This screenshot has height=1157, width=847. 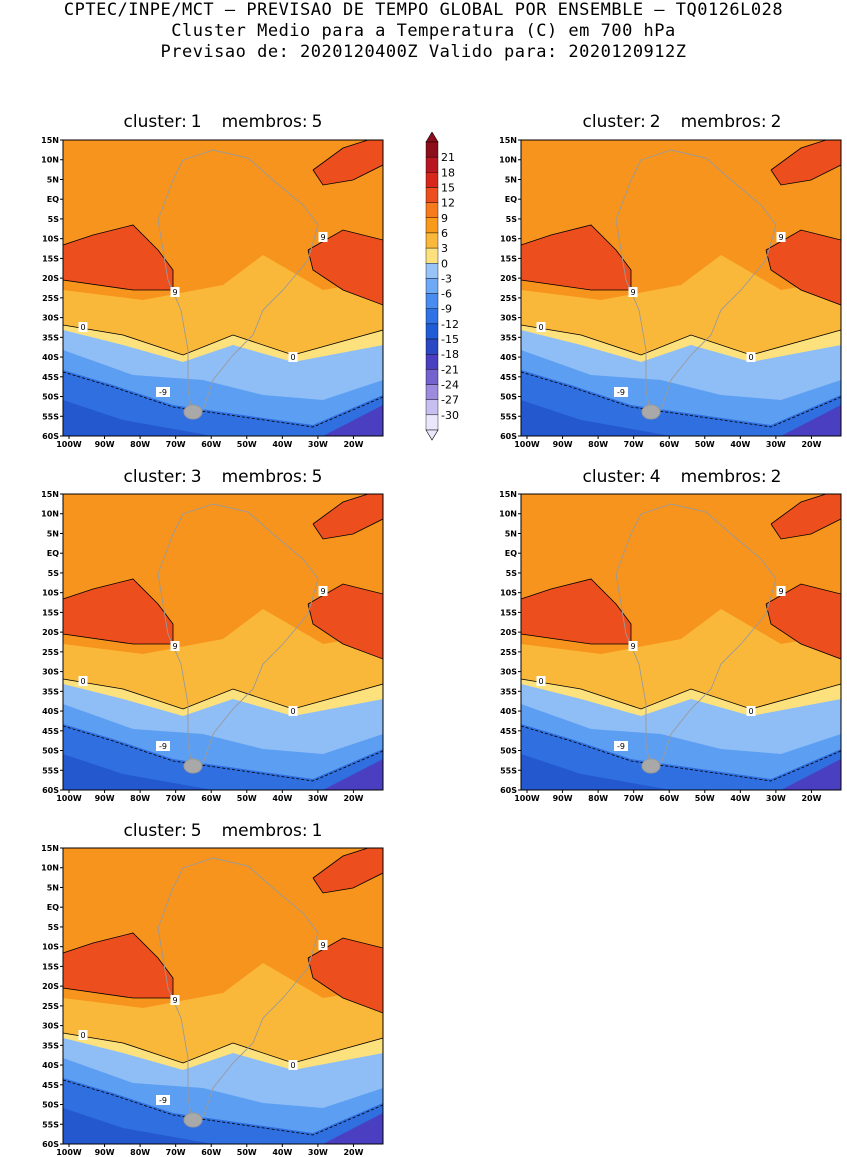 What do you see at coordinates (444, 248) in the screenshot?
I see `colorbar-label: 3` at bounding box center [444, 248].